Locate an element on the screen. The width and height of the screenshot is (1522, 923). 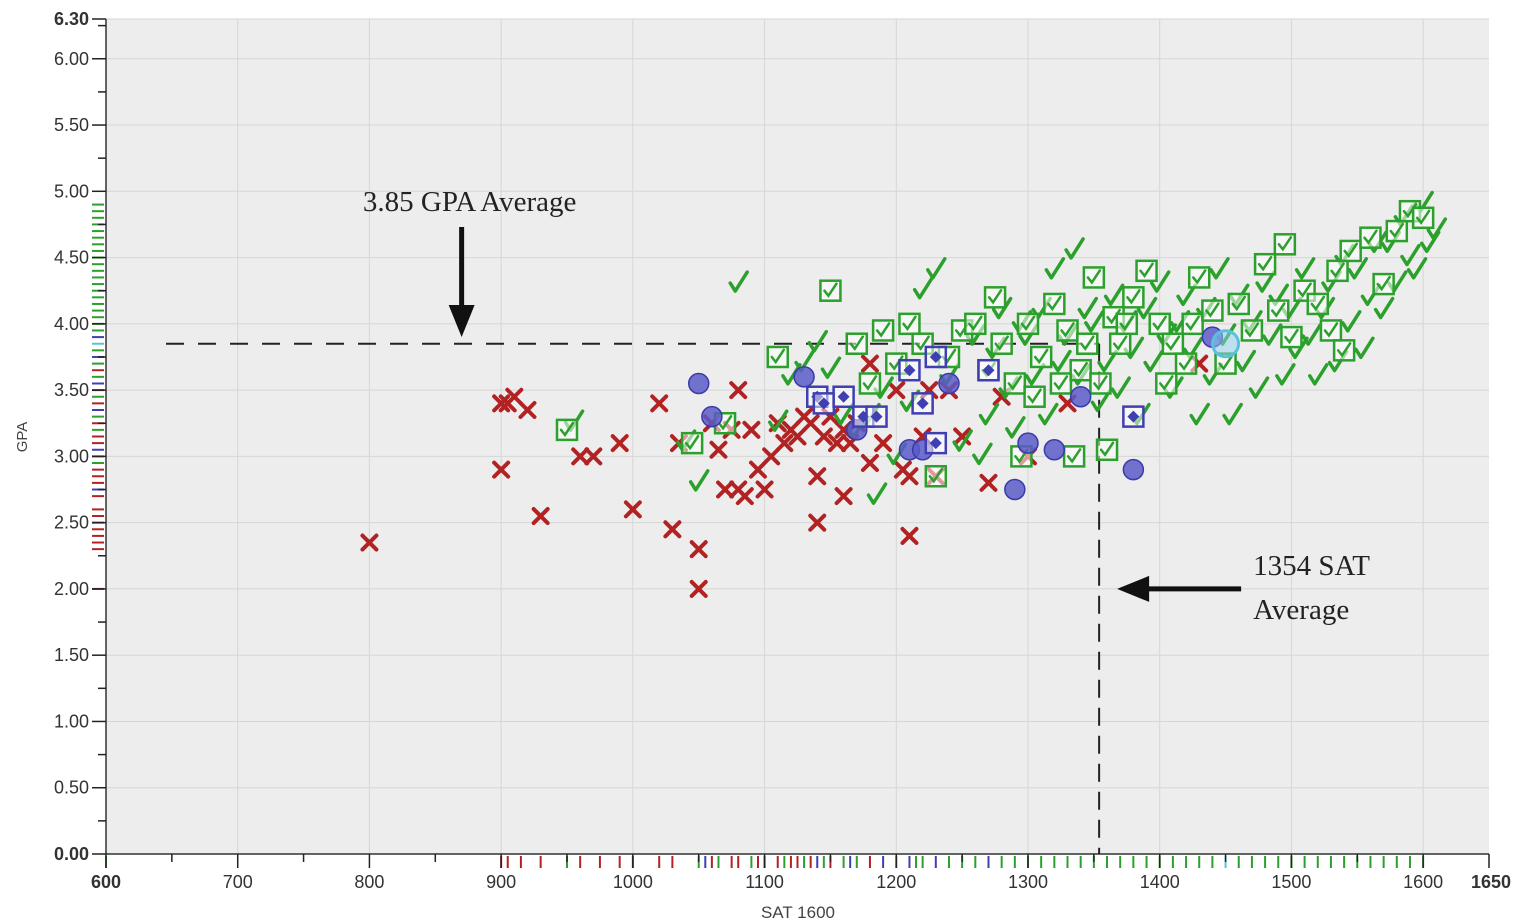
y-tick-label: 3.50 is located at coordinates (71, 390).